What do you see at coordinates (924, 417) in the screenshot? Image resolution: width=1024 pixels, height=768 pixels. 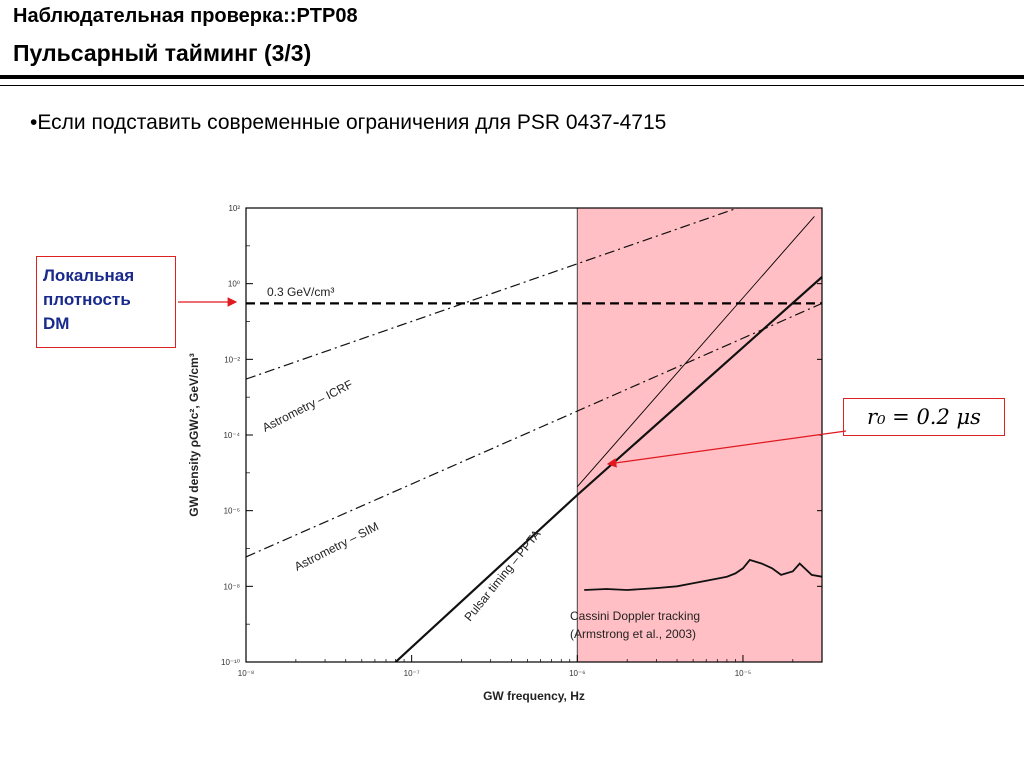 I see `r0-constraint-label: r₀ = 0.2 μs` at bounding box center [924, 417].